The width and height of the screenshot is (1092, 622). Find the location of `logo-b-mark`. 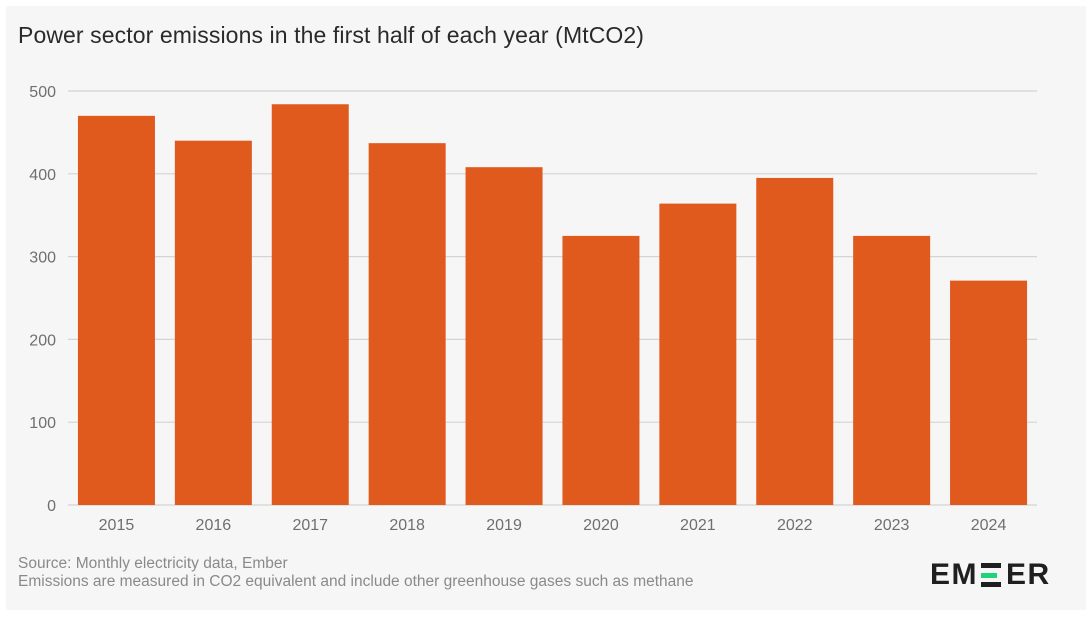

logo-b-mark is located at coordinates (992, 575).